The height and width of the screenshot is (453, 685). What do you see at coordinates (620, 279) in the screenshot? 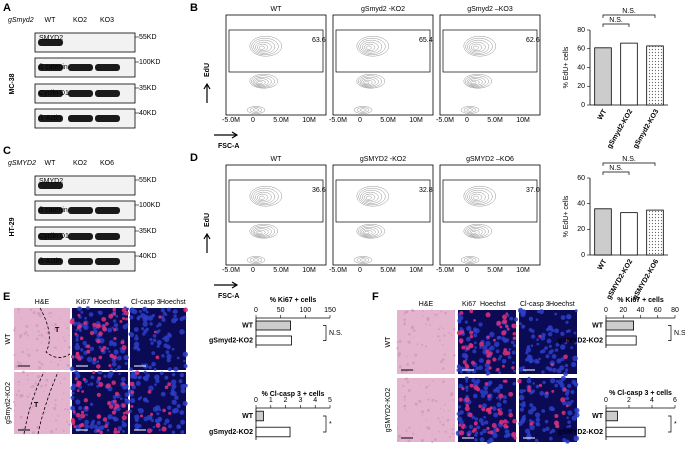
I see `x-tick-label: gSMYD2-KO2` at bounding box center [620, 279].